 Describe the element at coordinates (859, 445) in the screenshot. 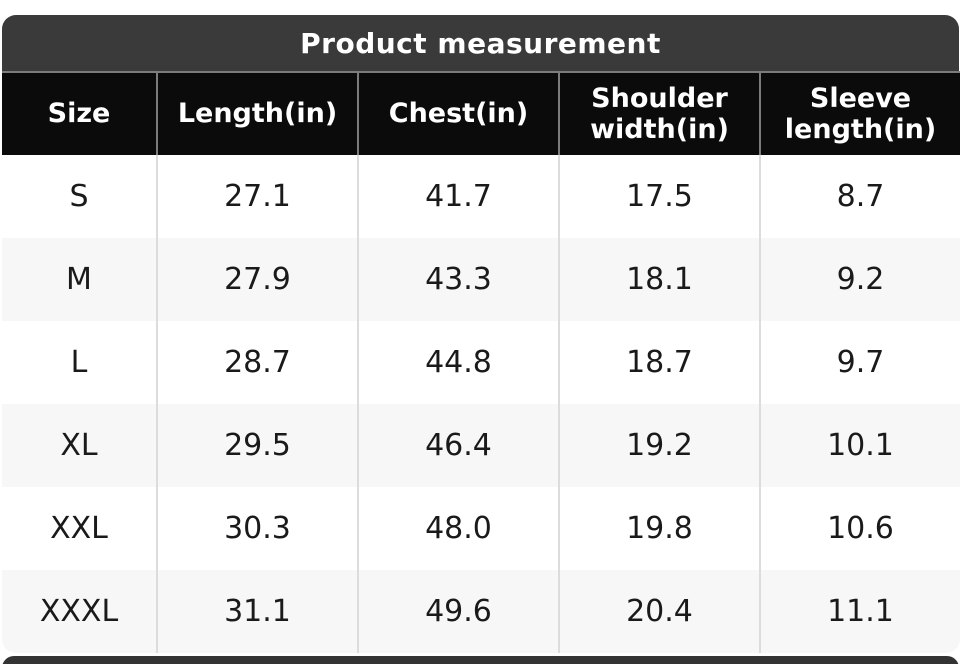

I see `sleeve-value: 10.1` at that location.